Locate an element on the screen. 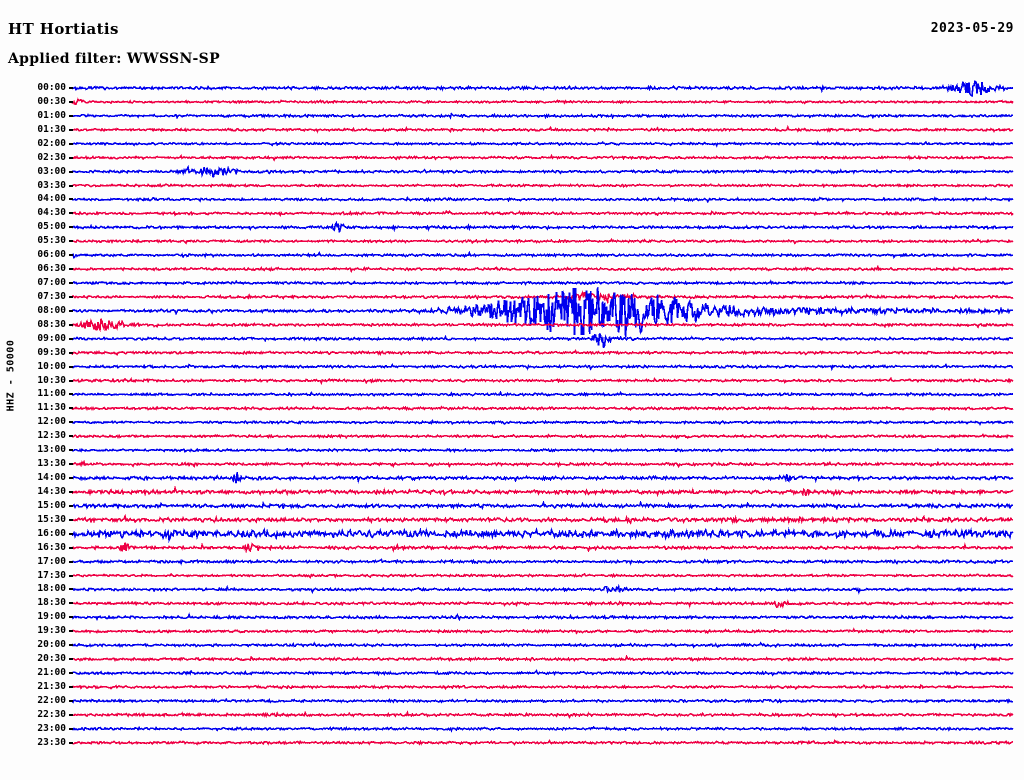  time-label-0330: 03:30 is located at coordinates (51, 185).